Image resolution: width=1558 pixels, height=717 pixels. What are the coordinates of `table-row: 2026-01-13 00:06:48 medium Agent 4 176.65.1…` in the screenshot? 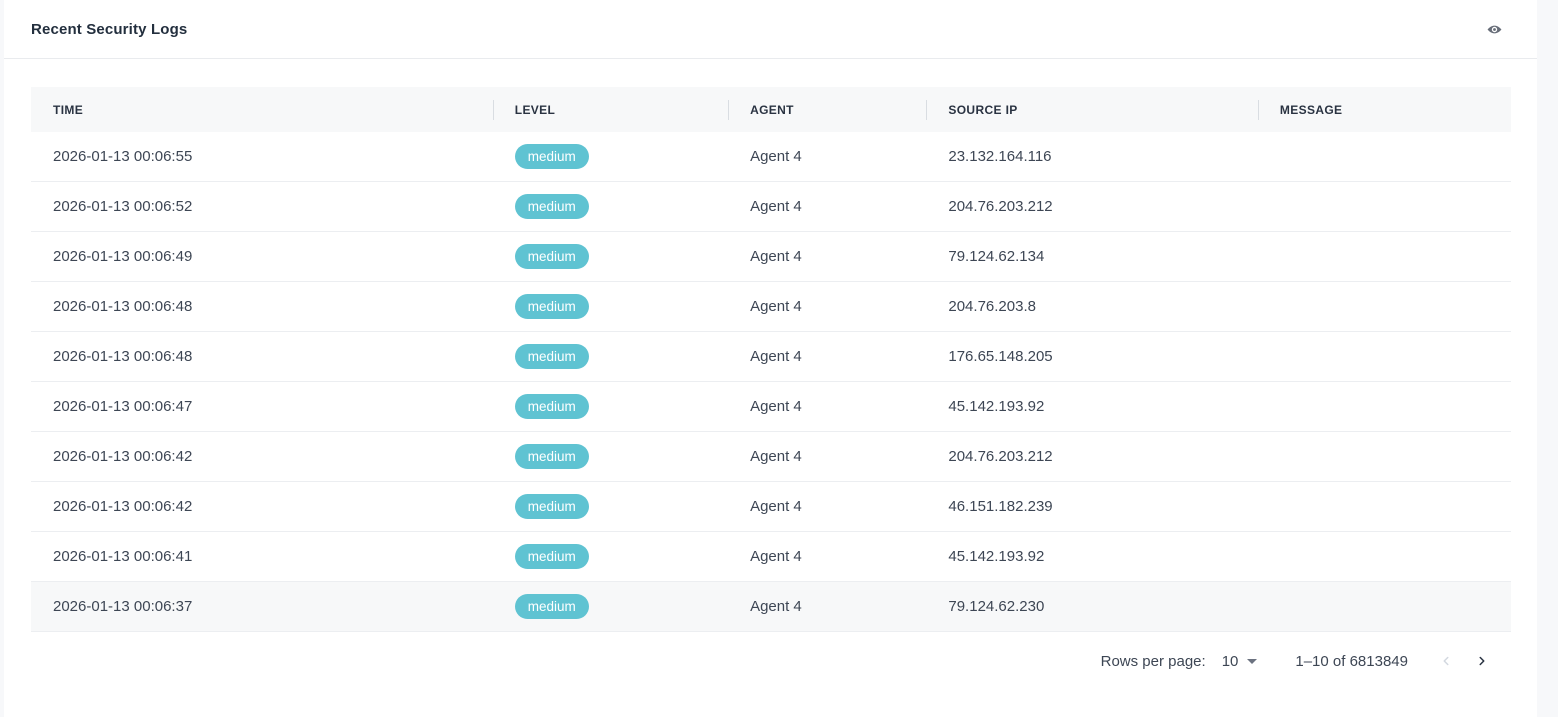 It's located at (771, 357).